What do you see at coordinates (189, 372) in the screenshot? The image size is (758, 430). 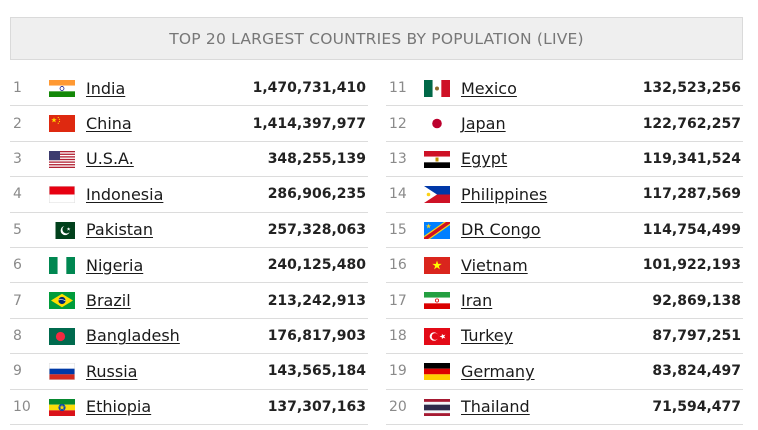 I see `table-row: 9 Russia 143,565,184` at bounding box center [189, 372].